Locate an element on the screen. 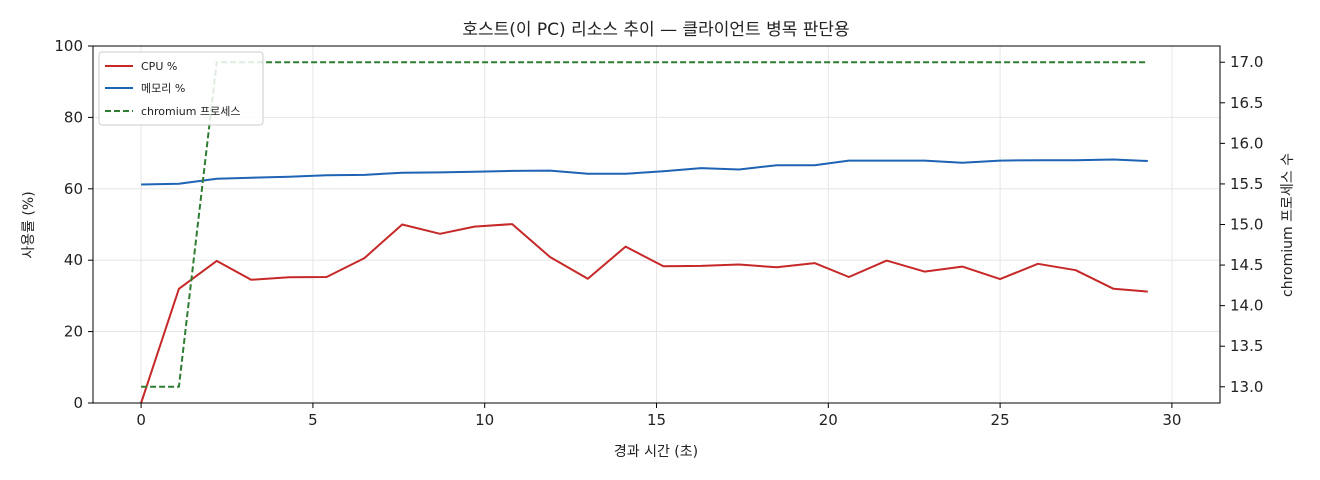 The image size is (1320, 480). y2-tick-label: 14.0 is located at coordinates (1246, 306).